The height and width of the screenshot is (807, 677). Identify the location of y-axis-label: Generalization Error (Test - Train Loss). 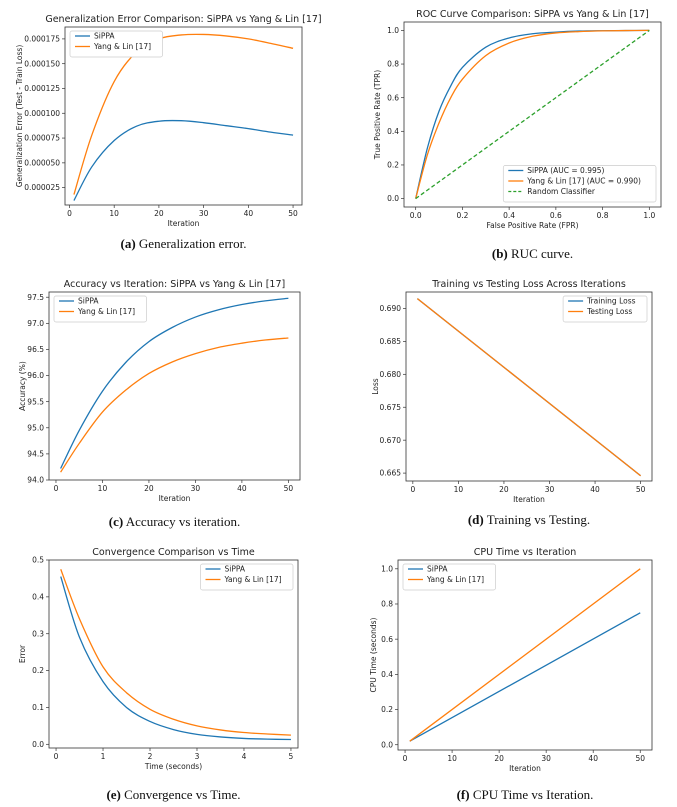
(19, 116).